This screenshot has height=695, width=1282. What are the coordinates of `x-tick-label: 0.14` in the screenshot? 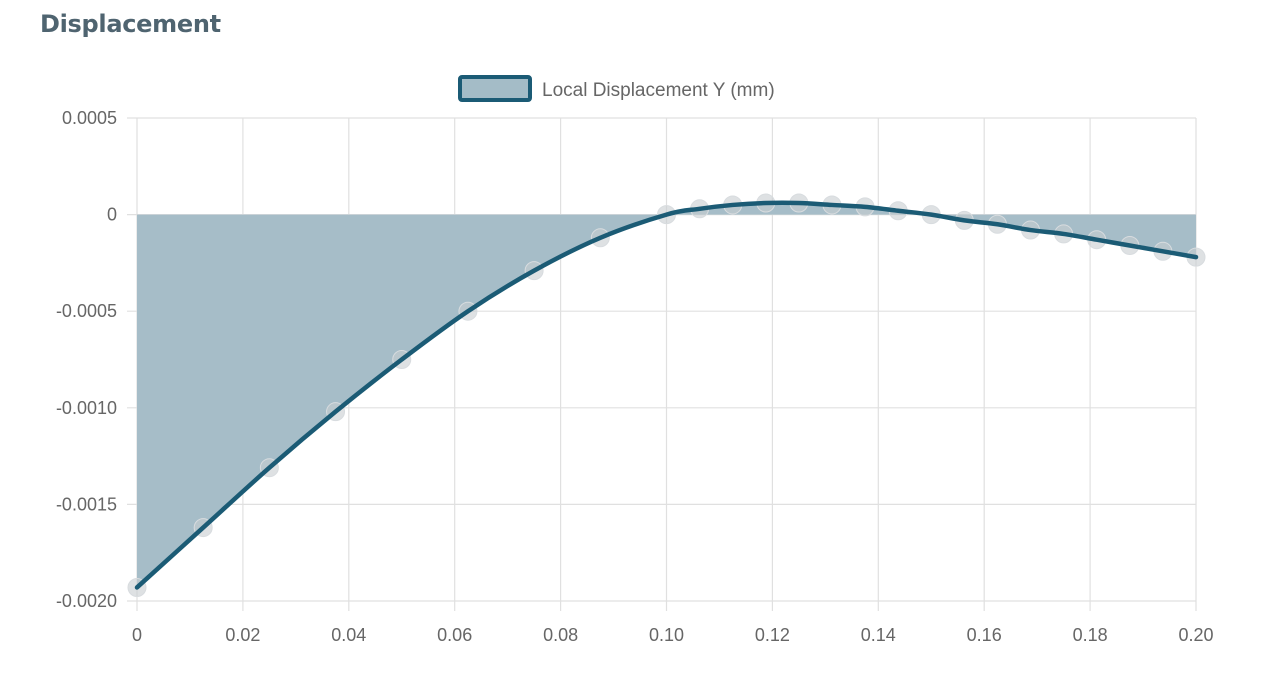 It's located at (878, 635).